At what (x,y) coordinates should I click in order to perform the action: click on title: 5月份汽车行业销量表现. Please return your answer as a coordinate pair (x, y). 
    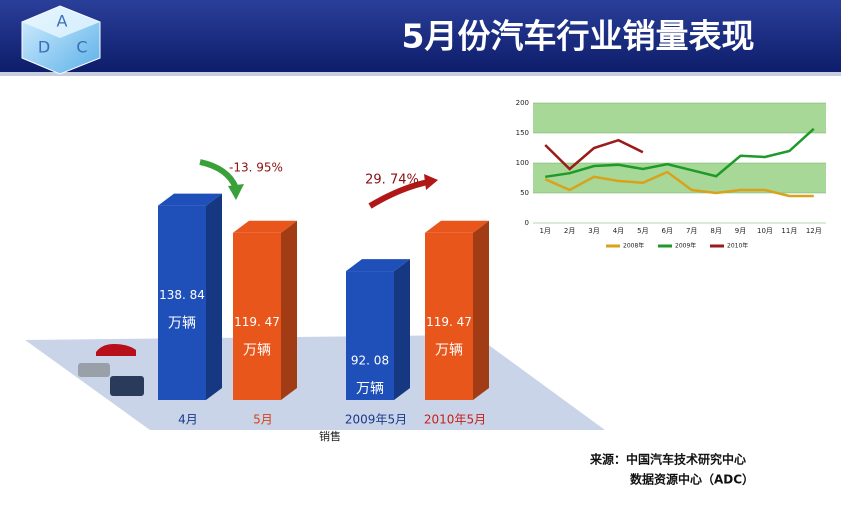
    Looking at the image, I should click on (578, 36).